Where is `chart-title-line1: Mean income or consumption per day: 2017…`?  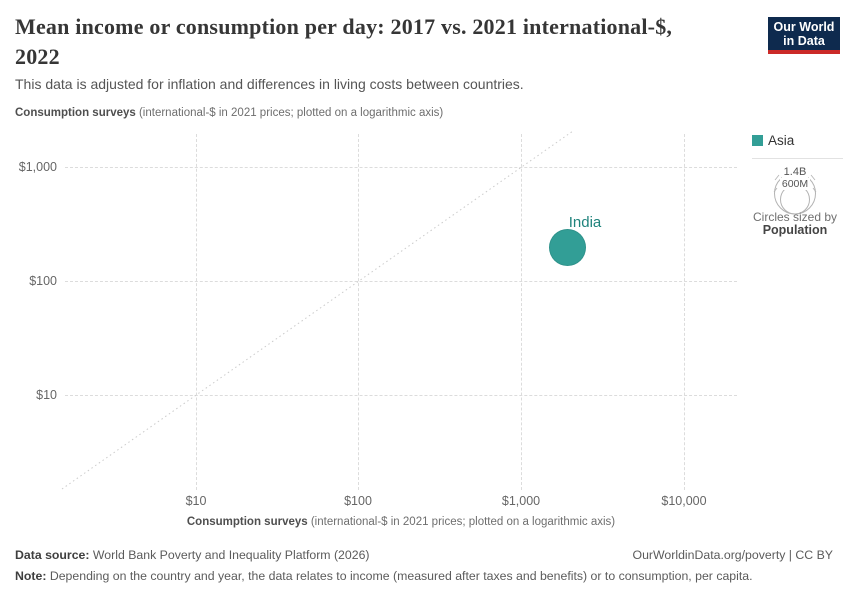 chart-title-line1: Mean income or consumption per day: 2017… is located at coordinates (344, 26).